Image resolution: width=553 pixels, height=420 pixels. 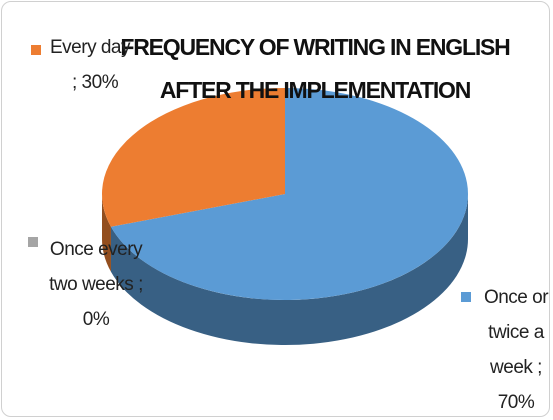 I want to click on data-label: Once every two weeks ; 0%, so click(x=96, y=284).